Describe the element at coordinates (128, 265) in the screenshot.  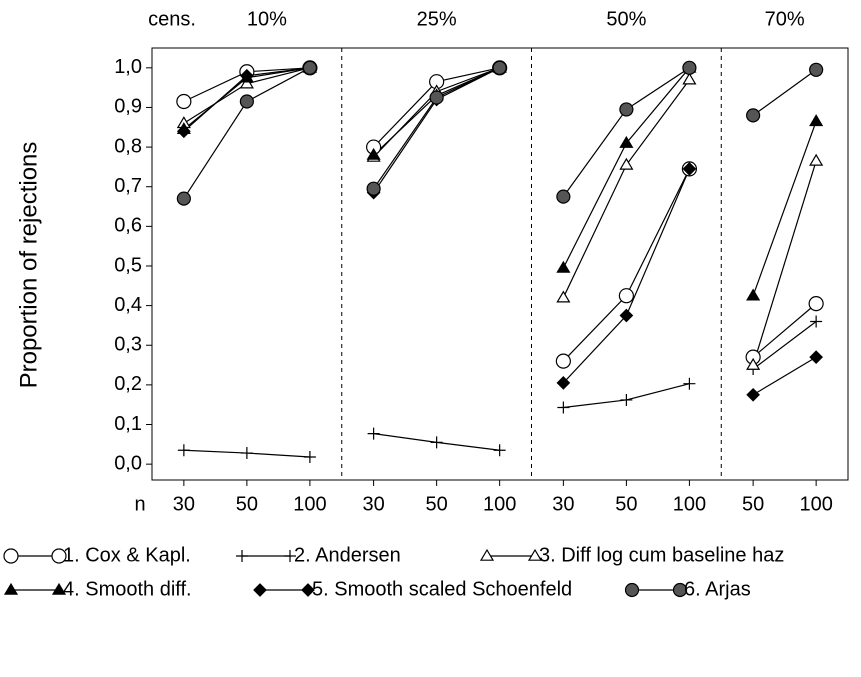
I see `y-tick-label: 0,5` at that location.